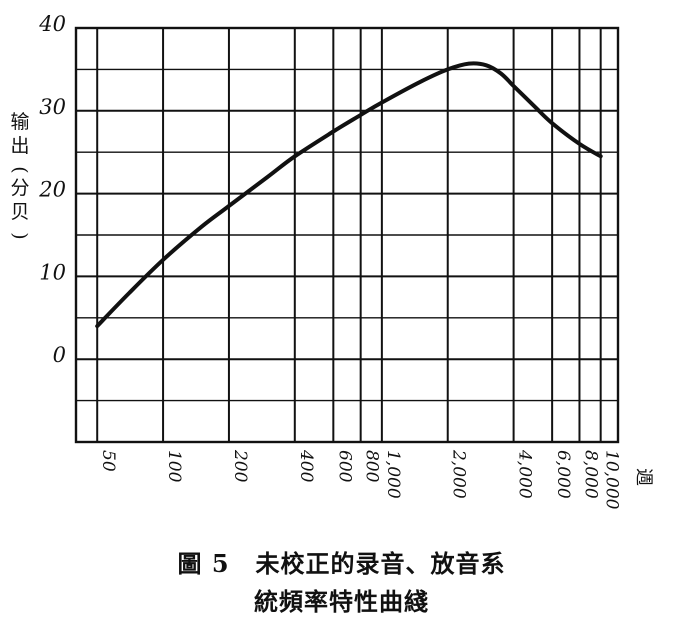 Image resolution: width=683 pixels, height=629 pixels. I want to click on y-axis-label-char: 出, so click(19, 146).